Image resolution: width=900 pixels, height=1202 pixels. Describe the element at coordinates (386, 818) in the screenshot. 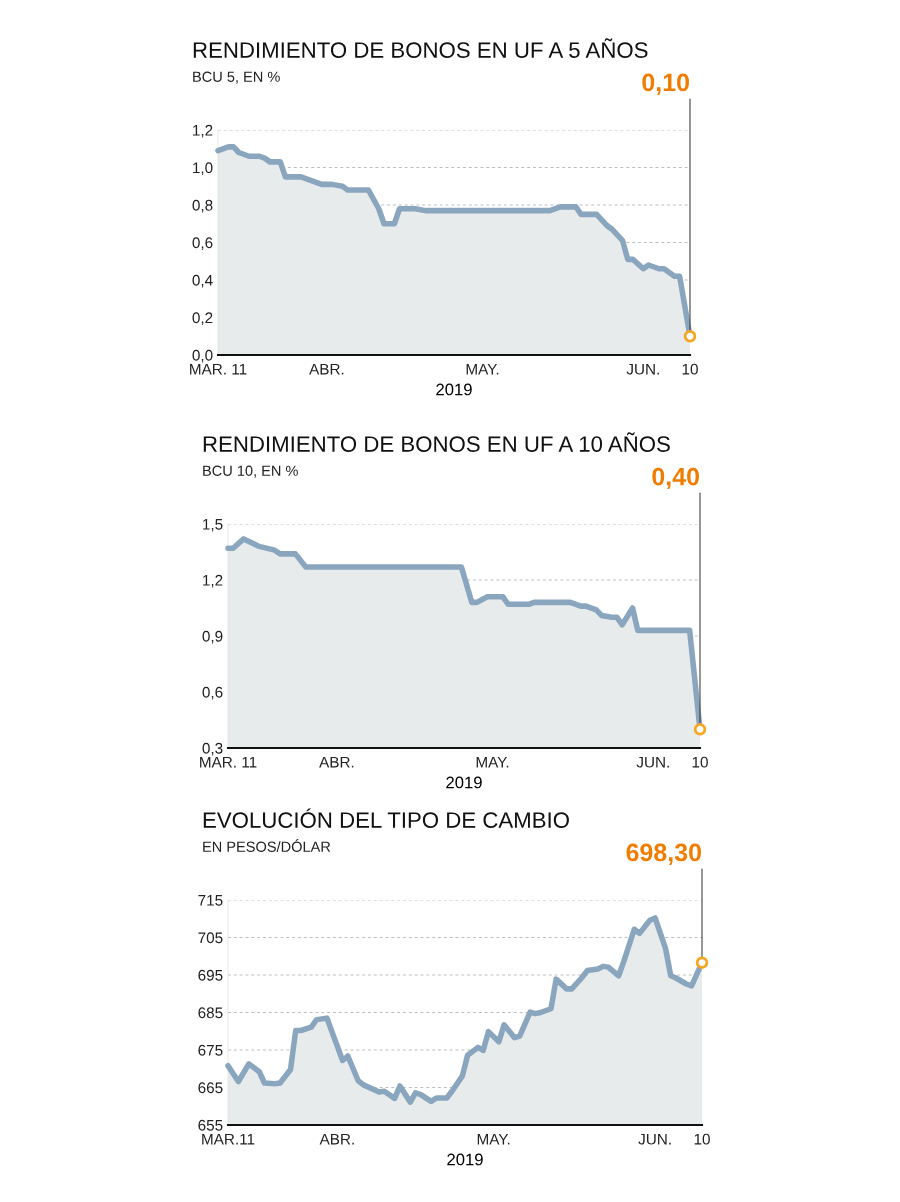

I see `chart-title: EVOLUCIÓN DEL TIPO DE CAMBIO` at that location.